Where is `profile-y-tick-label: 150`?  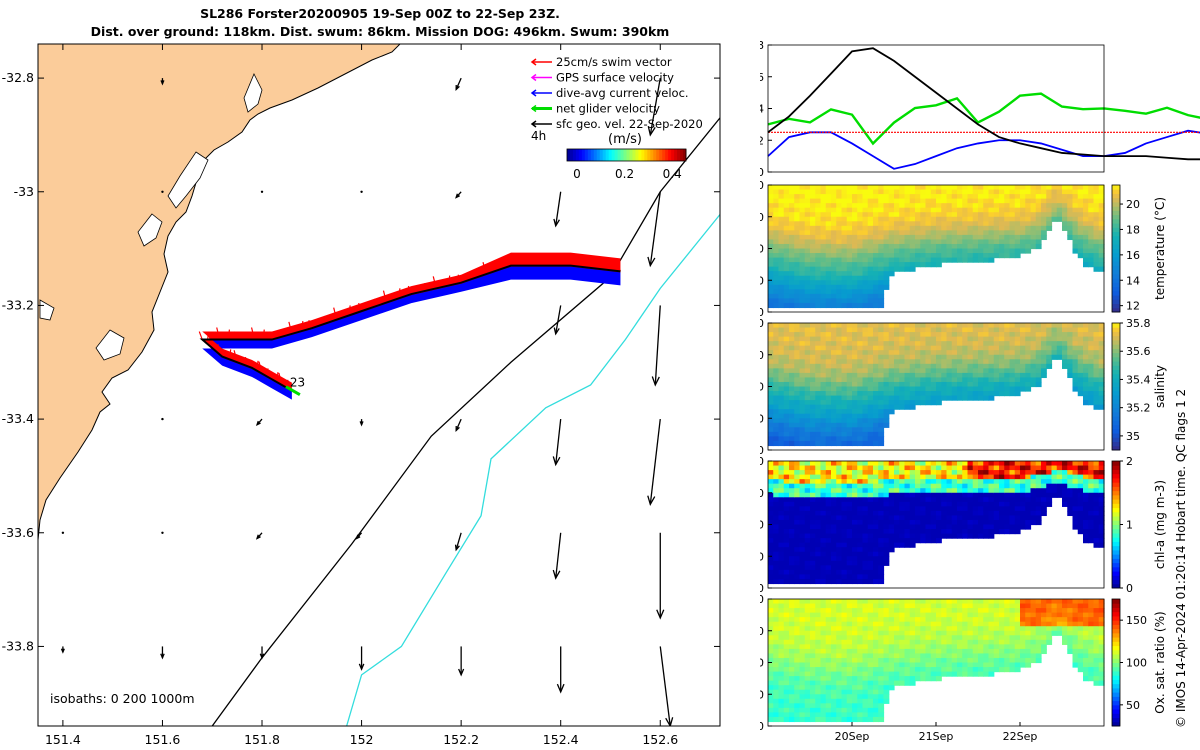
profile-y-tick-label: 150 is located at coordinates (762, 556).